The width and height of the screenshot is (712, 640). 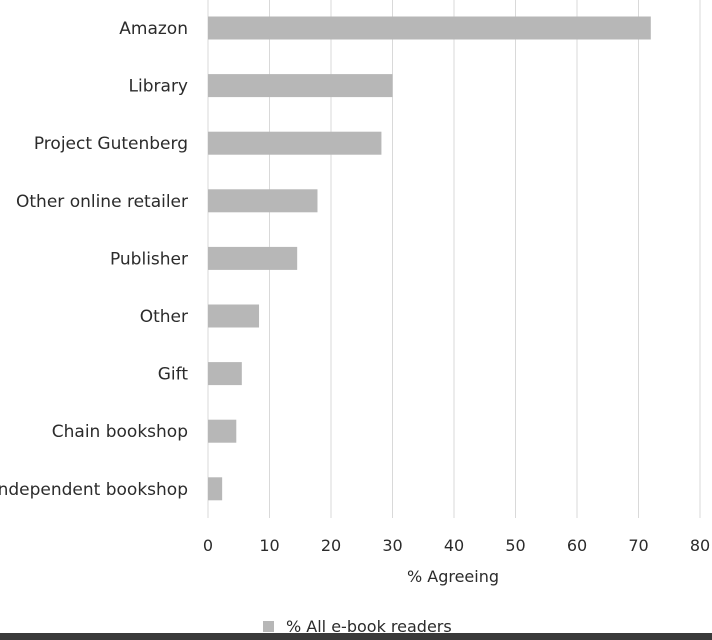 I want to click on legend: % All e-book readers, so click(x=357, y=626).